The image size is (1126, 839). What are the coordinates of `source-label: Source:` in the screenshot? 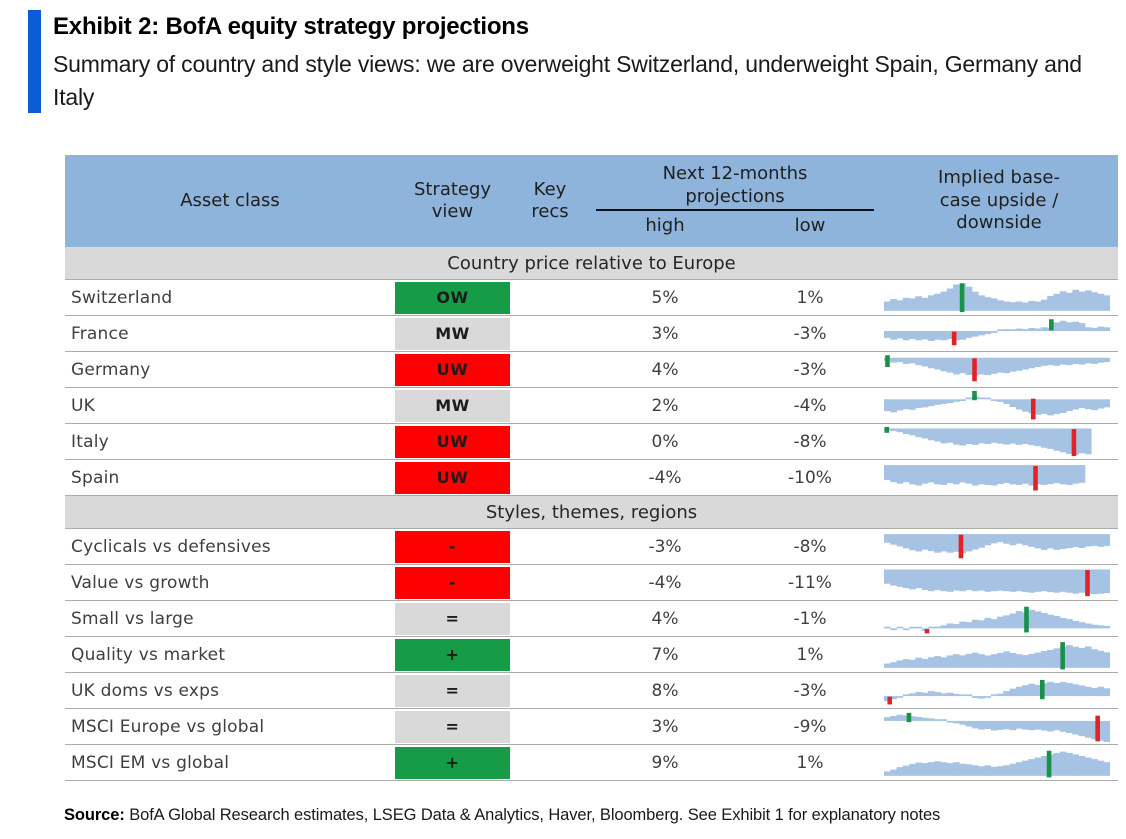 It's located at (94, 815).